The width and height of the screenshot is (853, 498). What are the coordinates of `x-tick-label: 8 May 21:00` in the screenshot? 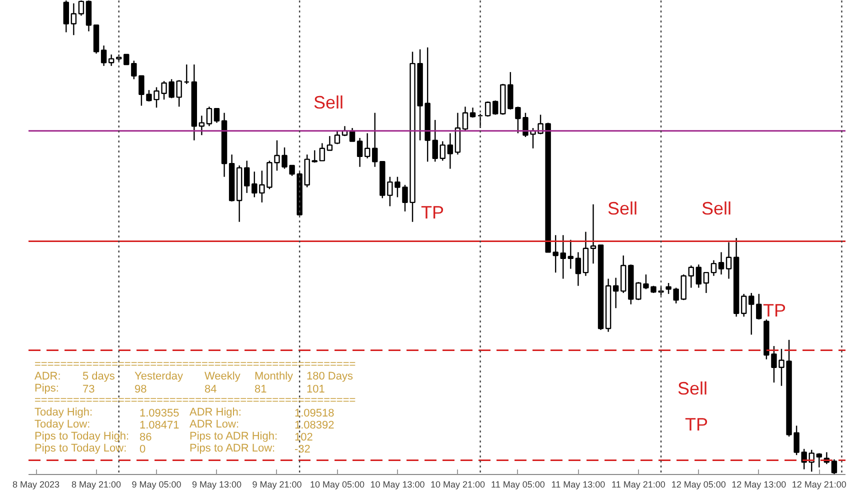 It's located at (97, 485).